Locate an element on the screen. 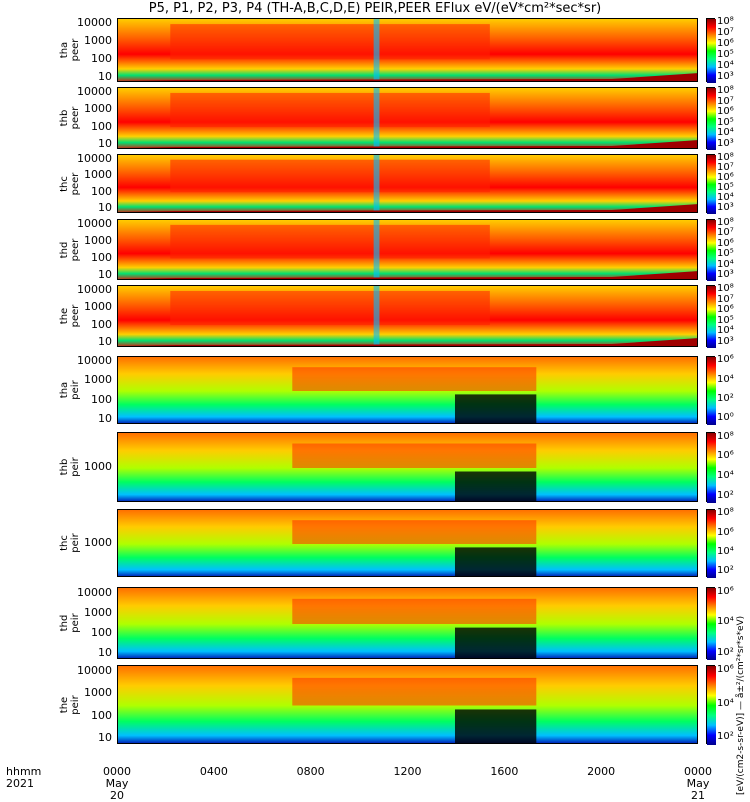 The image size is (750, 802). colorbar-tha-peir is located at coordinates (711, 390).